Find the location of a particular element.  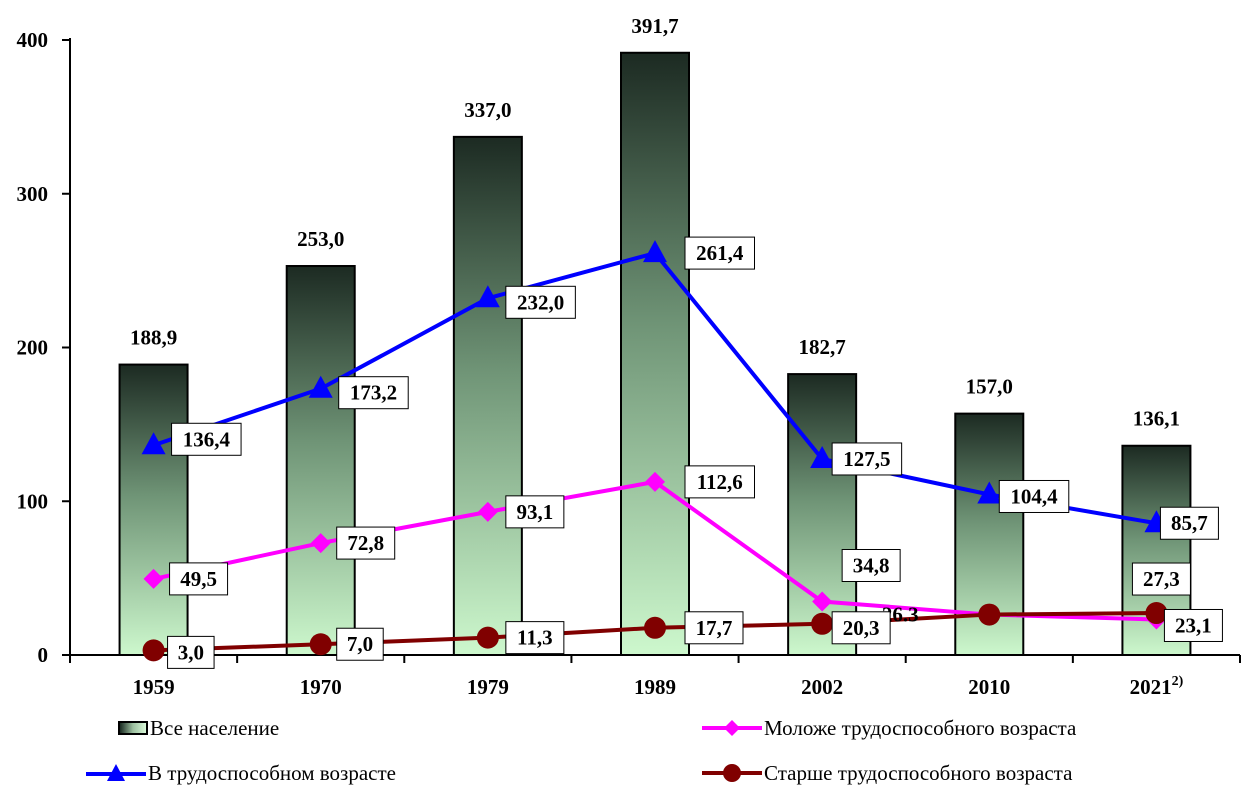

point-label-text: 17,7 is located at coordinates (714, 628).